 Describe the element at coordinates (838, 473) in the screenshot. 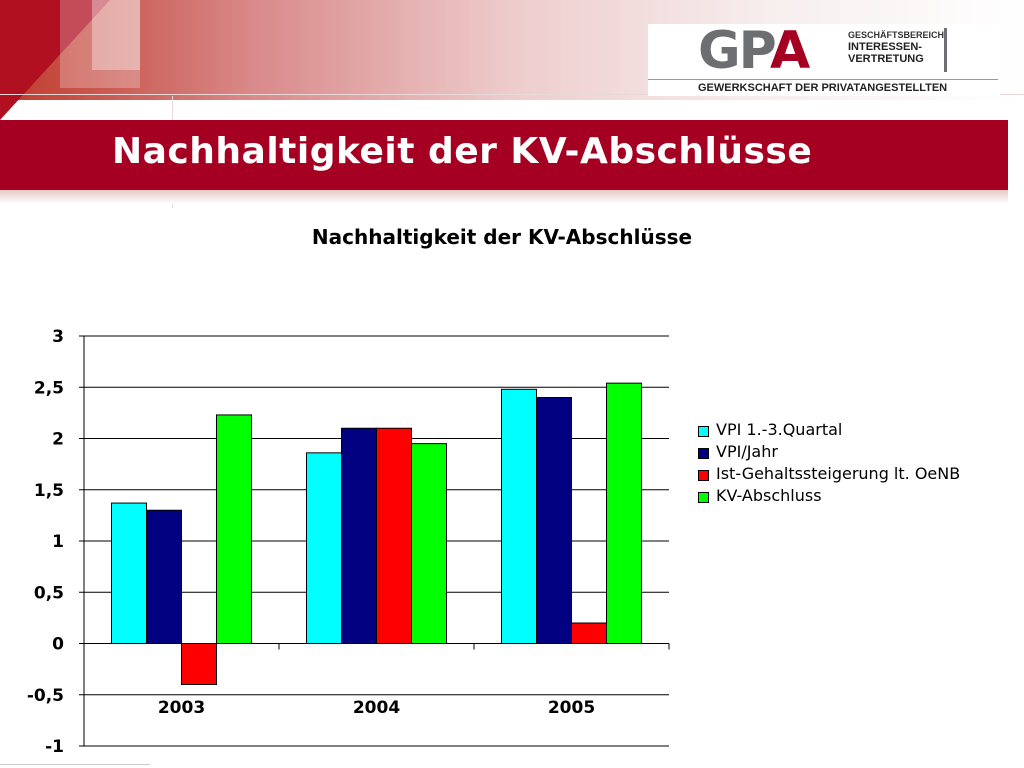

I see `legend-label: Ist-Gehaltssteigerung lt. OeNB` at that location.